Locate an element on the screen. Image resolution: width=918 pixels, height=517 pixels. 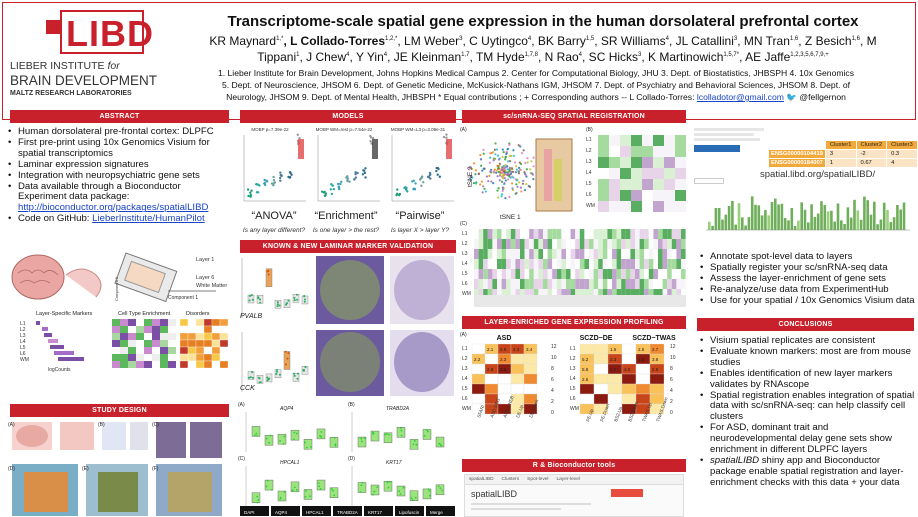
tab-spot-level: Spot-level is located at coordinates (538, 479).